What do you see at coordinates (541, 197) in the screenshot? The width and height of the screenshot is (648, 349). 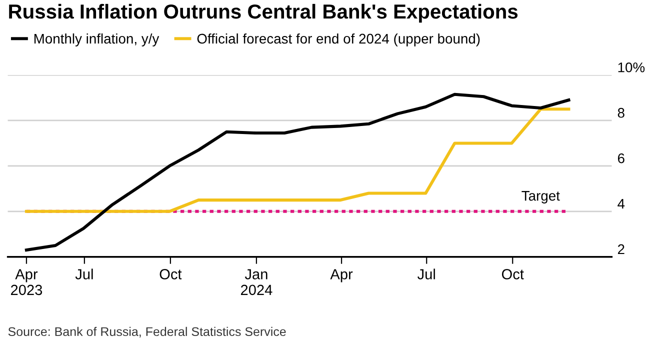 I see `ref-line-label: Target` at bounding box center [541, 197].